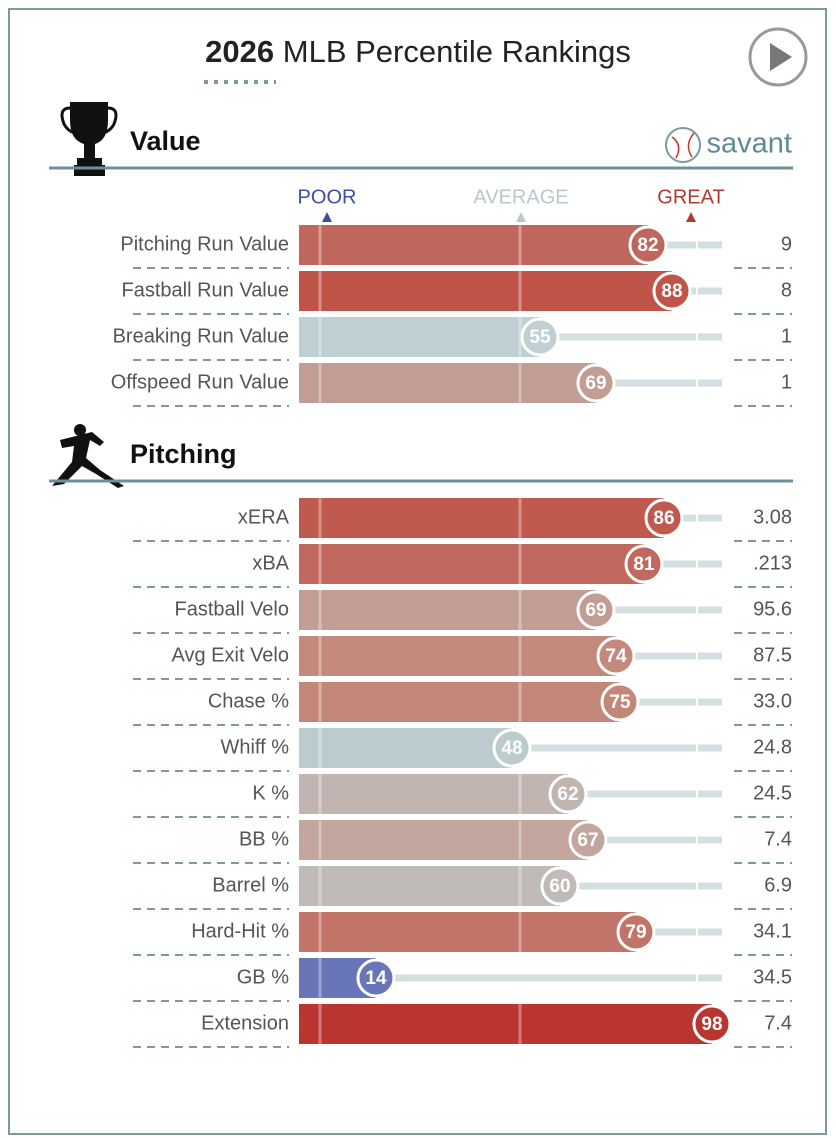 The height and width of the screenshot is (1138, 836). What do you see at coordinates (772, 977) in the screenshot?
I see `stat-value: 34.5` at bounding box center [772, 977].